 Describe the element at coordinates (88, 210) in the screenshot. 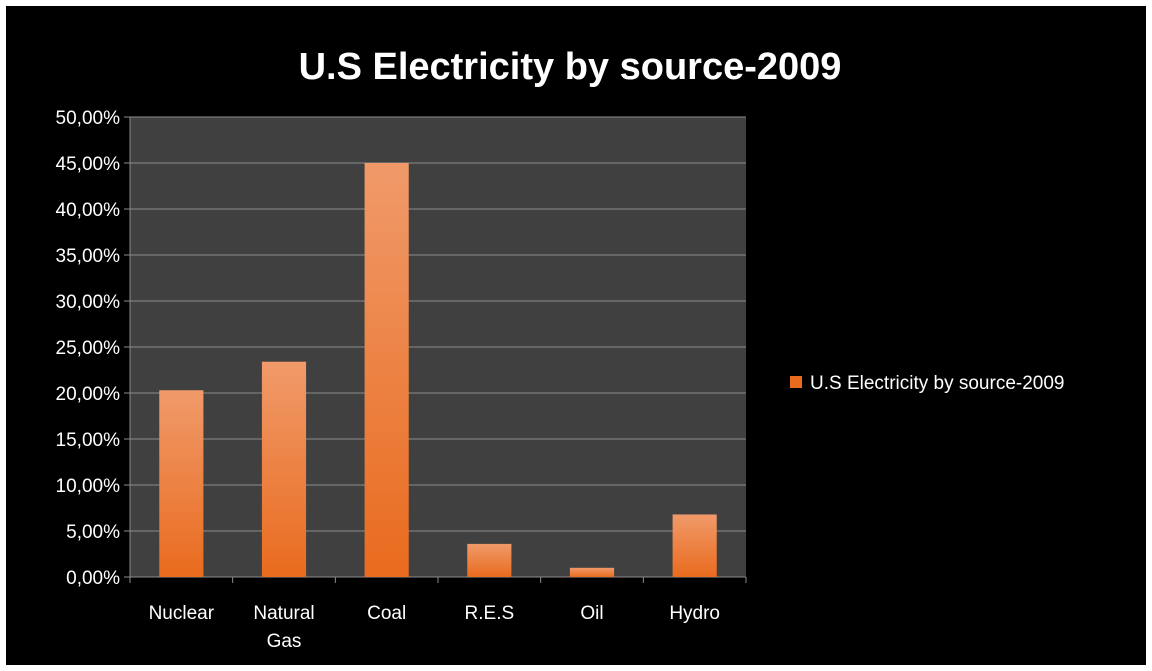

I see `y-tick-label: 40,00%` at that location.